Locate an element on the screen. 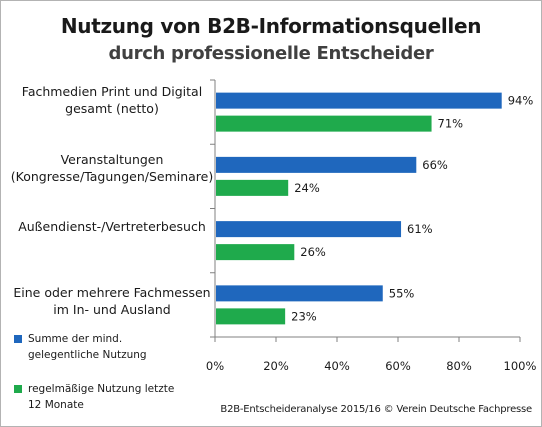 Image resolution: width=542 pixels, height=427 pixels. data-label: 66% is located at coordinates (435, 165).